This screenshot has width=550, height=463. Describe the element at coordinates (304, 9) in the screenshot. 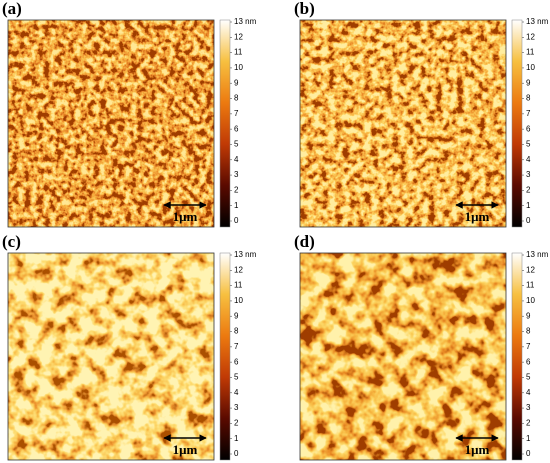

I see `panel-label: (b)` at that location.